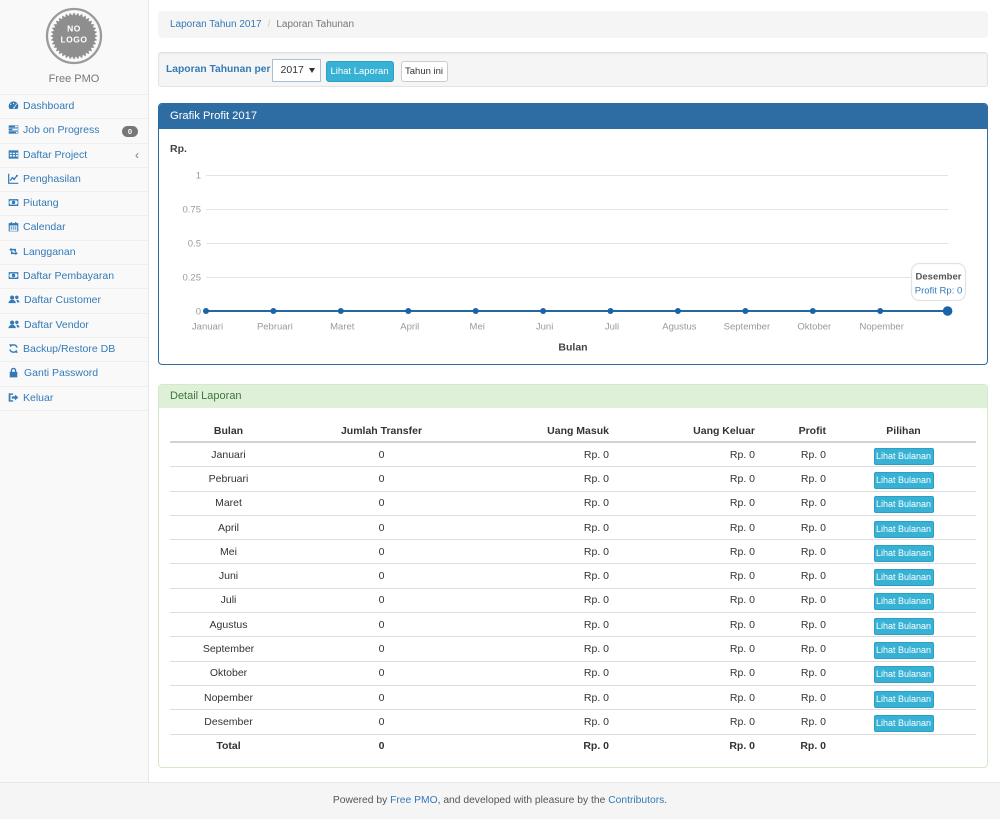 Image resolution: width=1000 pixels, height=819 pixels. What do you see at coordinates (207, 327) in the screenshot?
I see `svg-text: Januari` at bounding box center [207, 327].